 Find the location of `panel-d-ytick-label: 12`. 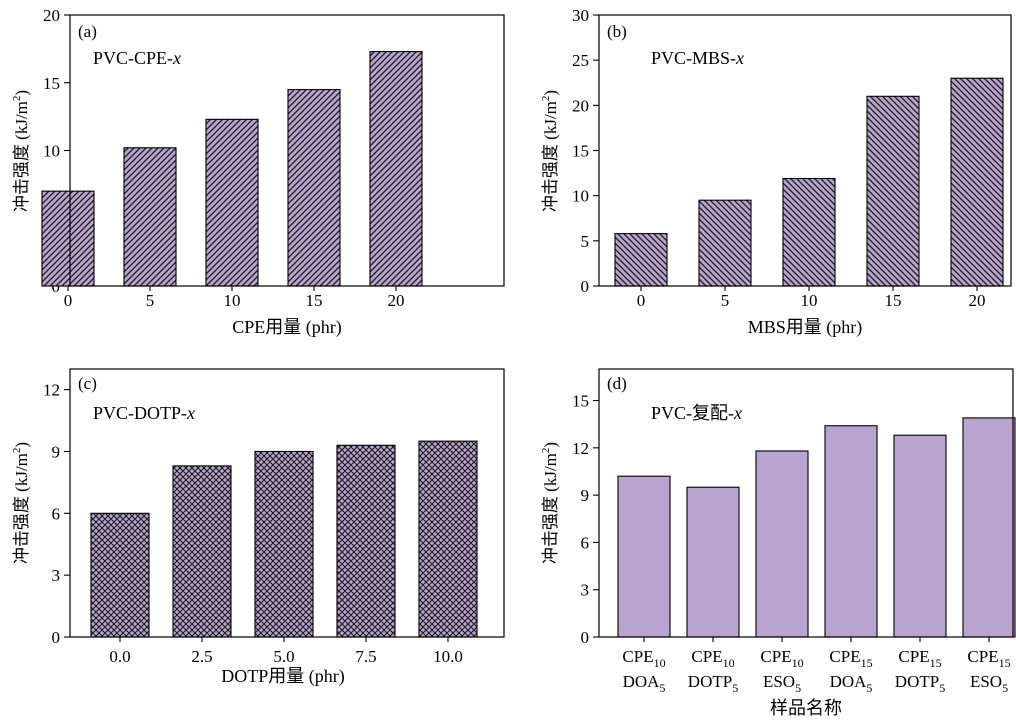

panel-d-ytick-label: 12 is located at coordinates (580, 448).